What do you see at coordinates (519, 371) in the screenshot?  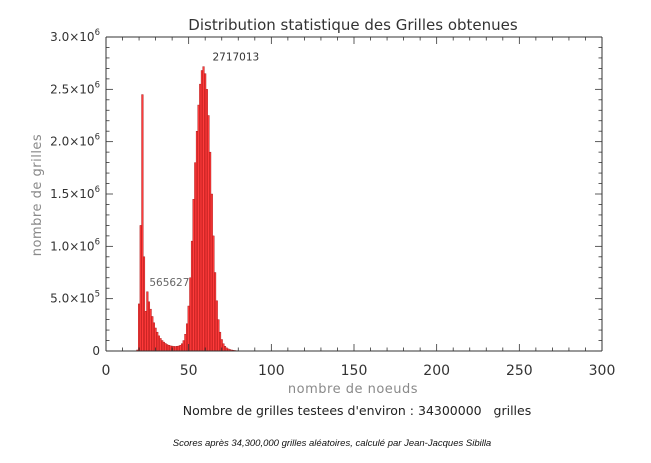 I see `x-tick-label: 250` at bounding box center [519, 371].